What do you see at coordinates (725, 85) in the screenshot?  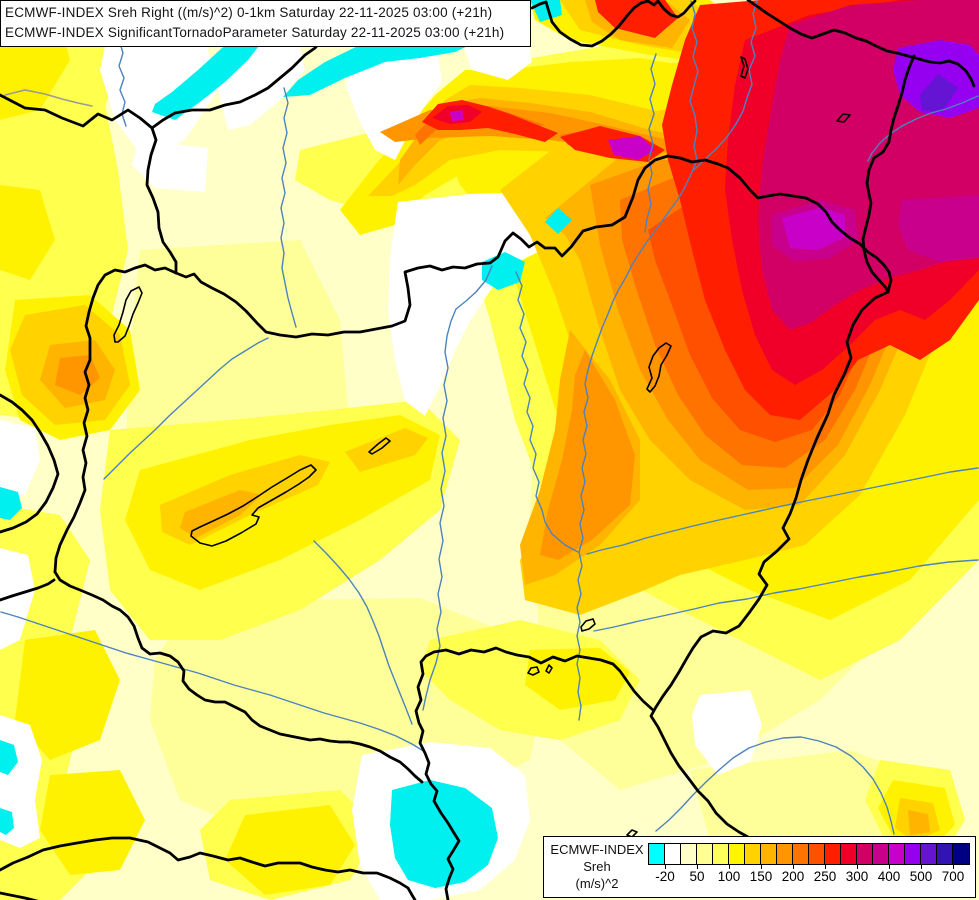 I see `bodrog-river` at bounding box center [725, 85].